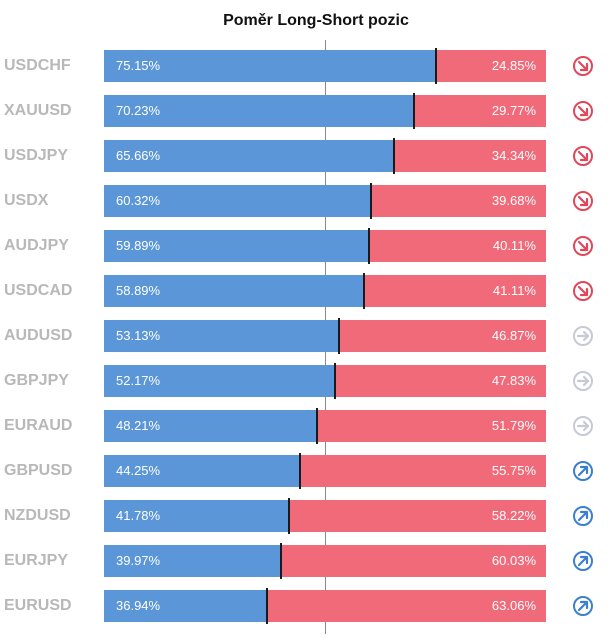  I want to click on long-percent-label: 65.66%, so click(138, 155).